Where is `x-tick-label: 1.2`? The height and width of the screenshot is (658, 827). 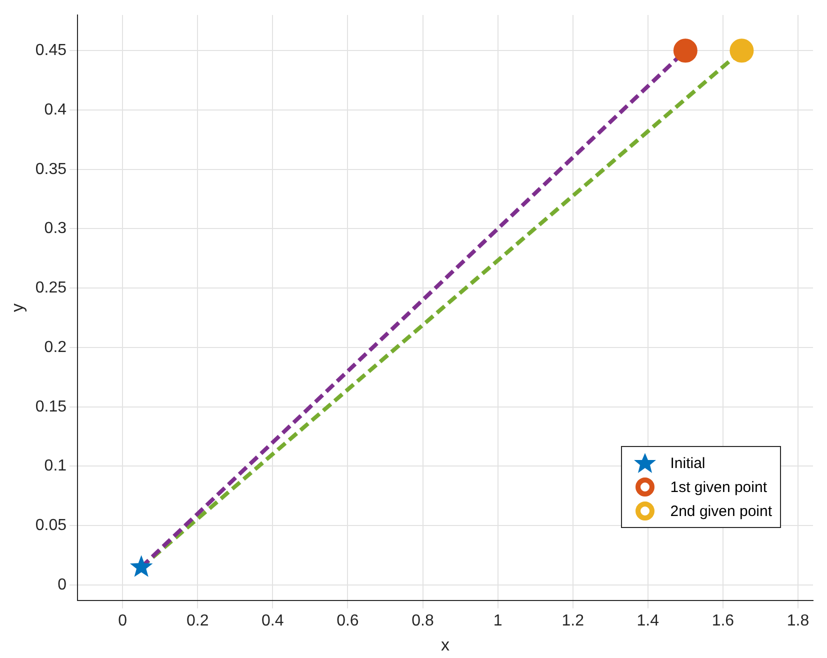
x-tick-label: 1.2 is located at coordinates (573, 621).